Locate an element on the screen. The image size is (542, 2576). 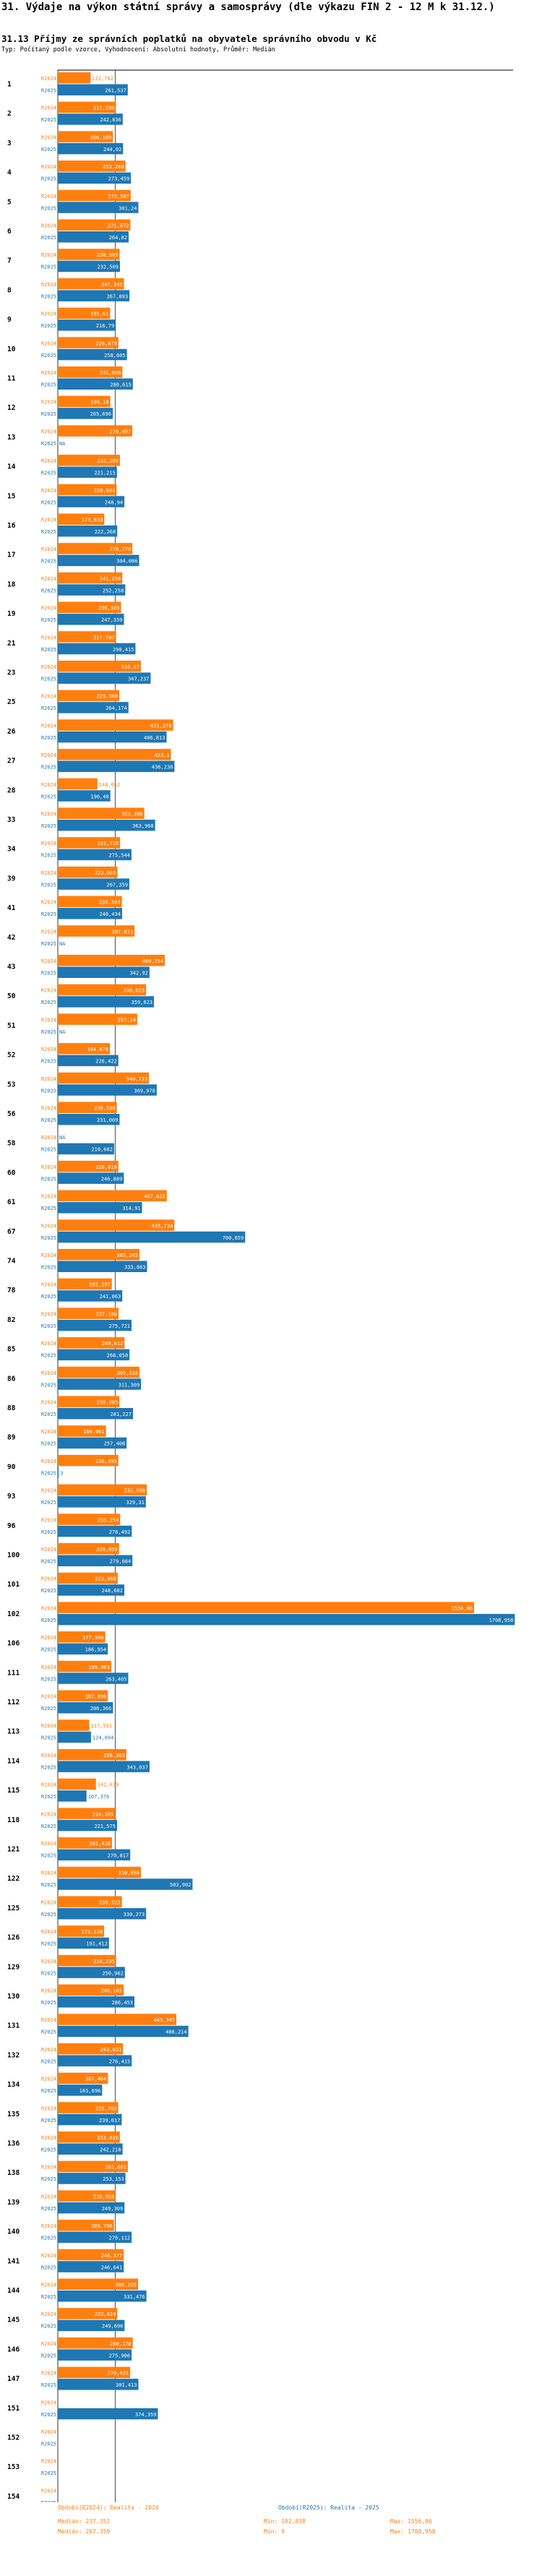
value-label: 406,813 is located at coordinates (154, 738).